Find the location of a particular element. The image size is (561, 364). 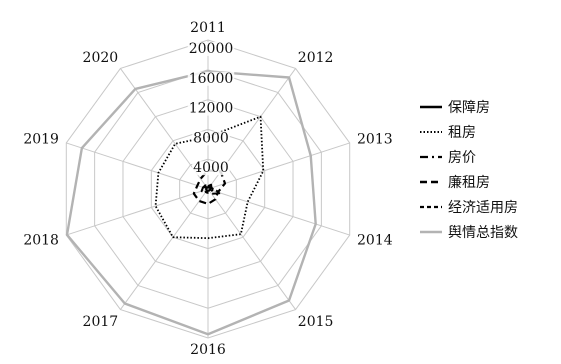

category-label-2019: 2019 is located at coordinates (41, 140).